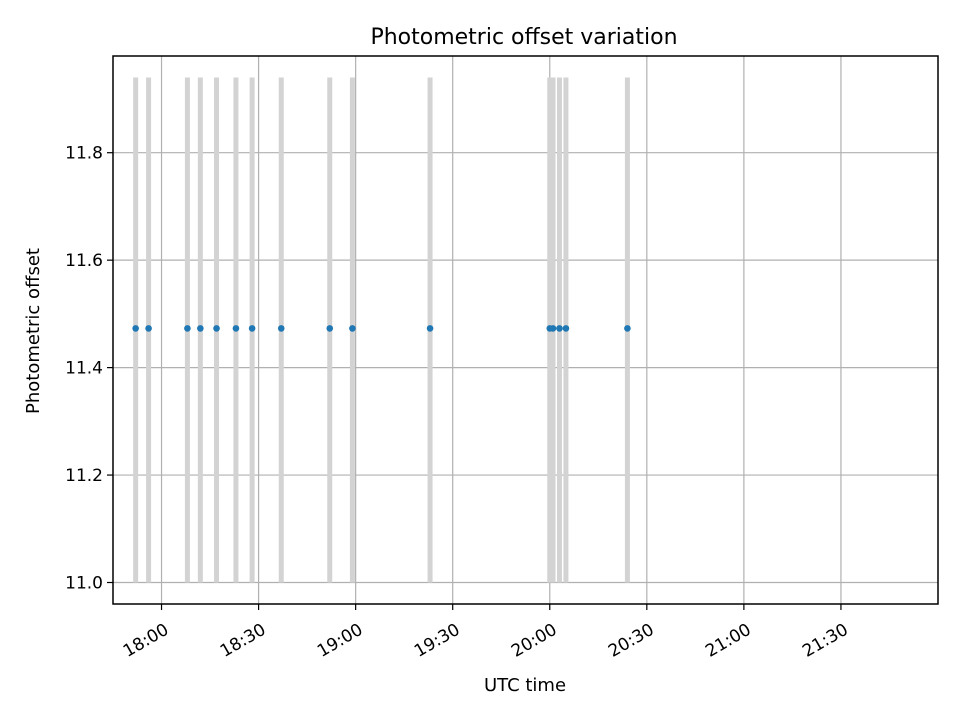 Image resolution: width=960 pixels, height=720 pixels. Describe the element at coordinates (523, 37) in the screenshot. I see `chart-title: Photometric offset variation` at that location.